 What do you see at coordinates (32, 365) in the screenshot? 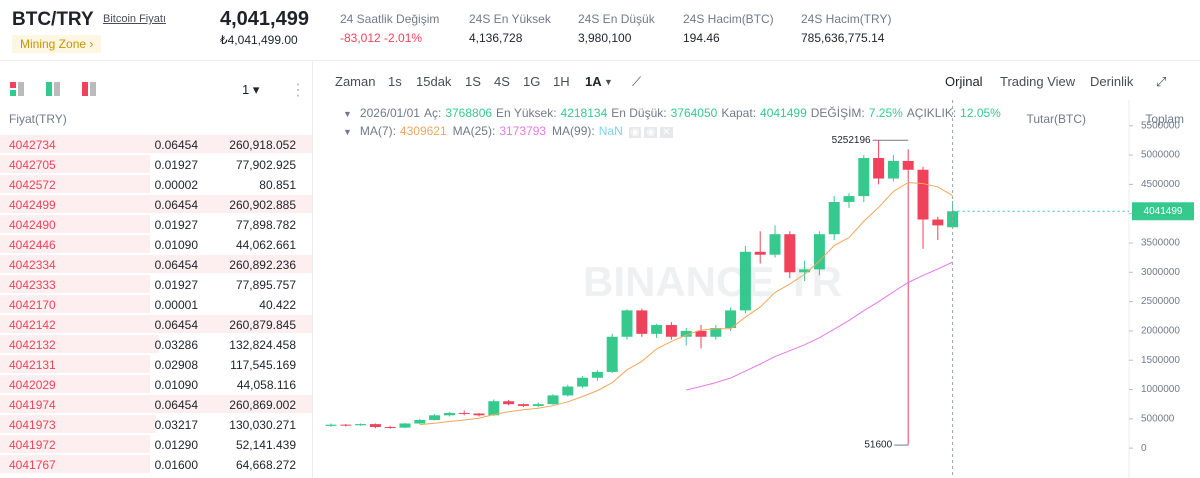
I see `price: 4042131` at bounding box center [32, 365].